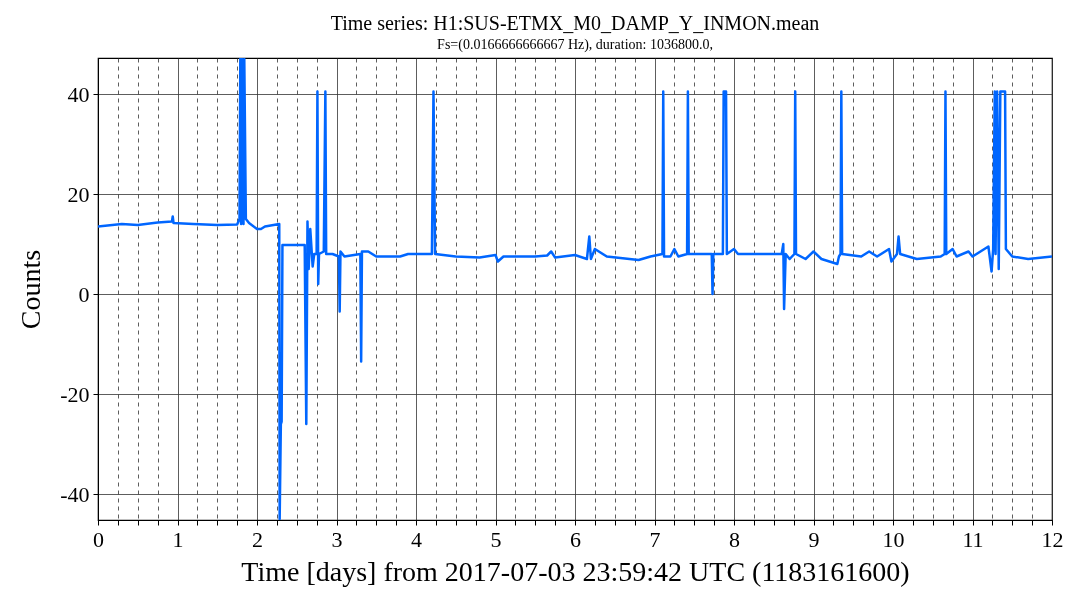 The height and width of the screenshot is (605, 1075). I want to click on x-tick-label: 9, so click(814, 539).